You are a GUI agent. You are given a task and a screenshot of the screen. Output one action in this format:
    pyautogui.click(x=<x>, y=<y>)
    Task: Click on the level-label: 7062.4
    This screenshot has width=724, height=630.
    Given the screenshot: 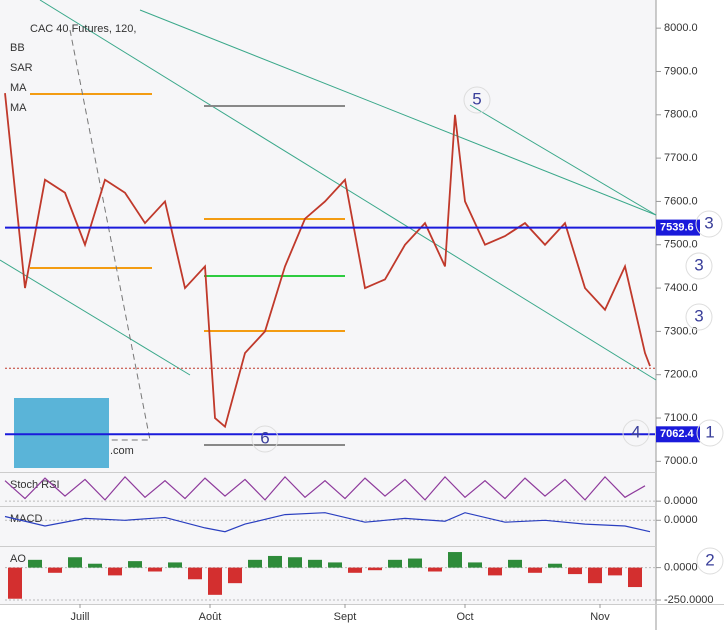 What is the action you would take?
    pyautogui.click(x=677, y=434)
    